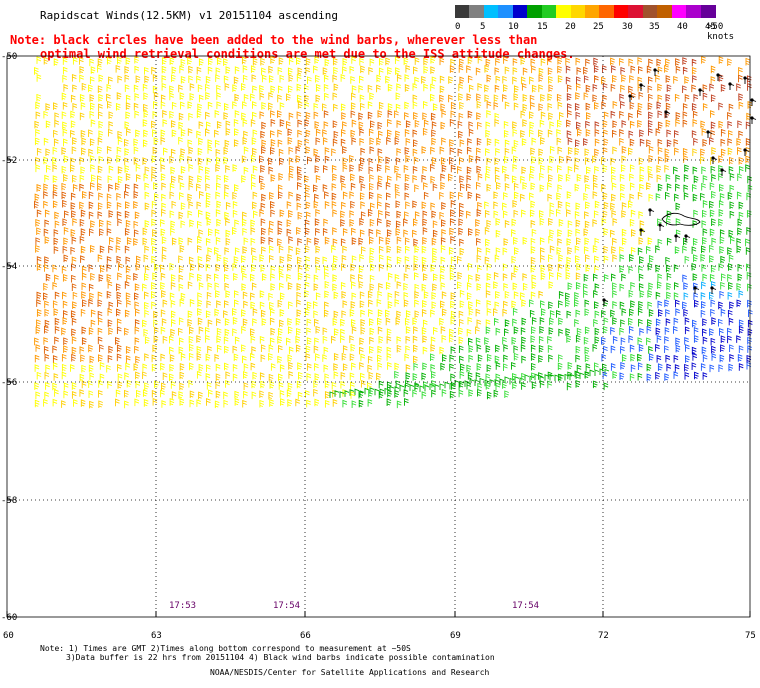  Describe the element at coordinates (721, 32) in the screenshot. I see `legend-label: >50 knots` at that location.